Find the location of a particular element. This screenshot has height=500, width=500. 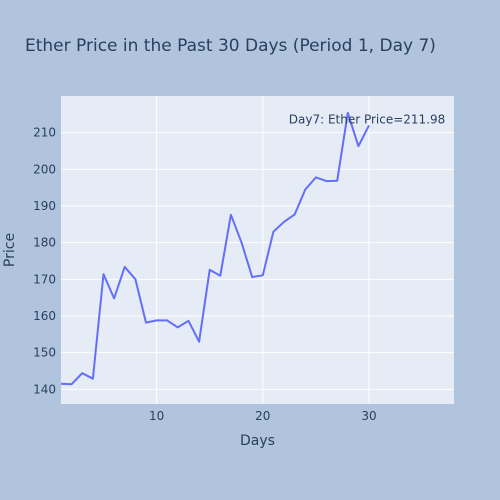

y-tick-label: 190 is located at coordinates (44, 206).